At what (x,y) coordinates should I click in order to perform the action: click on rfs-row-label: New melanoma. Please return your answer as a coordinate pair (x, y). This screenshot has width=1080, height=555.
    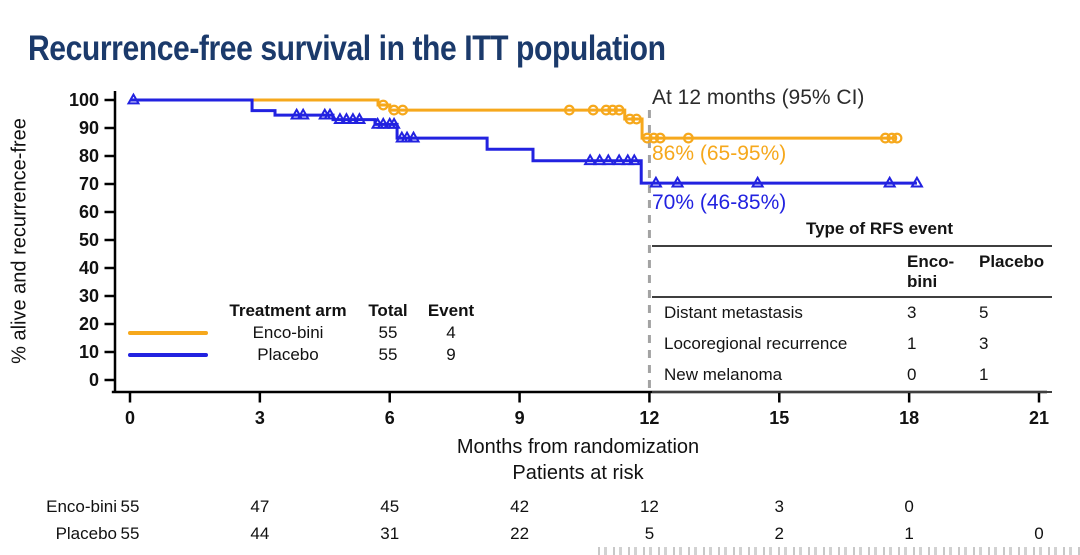
    Looking at the image, I should click on (779, 376).